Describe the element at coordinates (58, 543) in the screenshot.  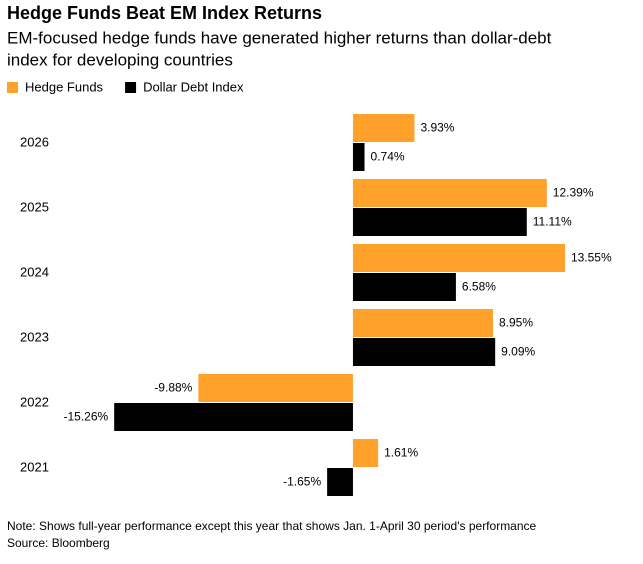
I see `source: Source: Bloomberg` at that location.